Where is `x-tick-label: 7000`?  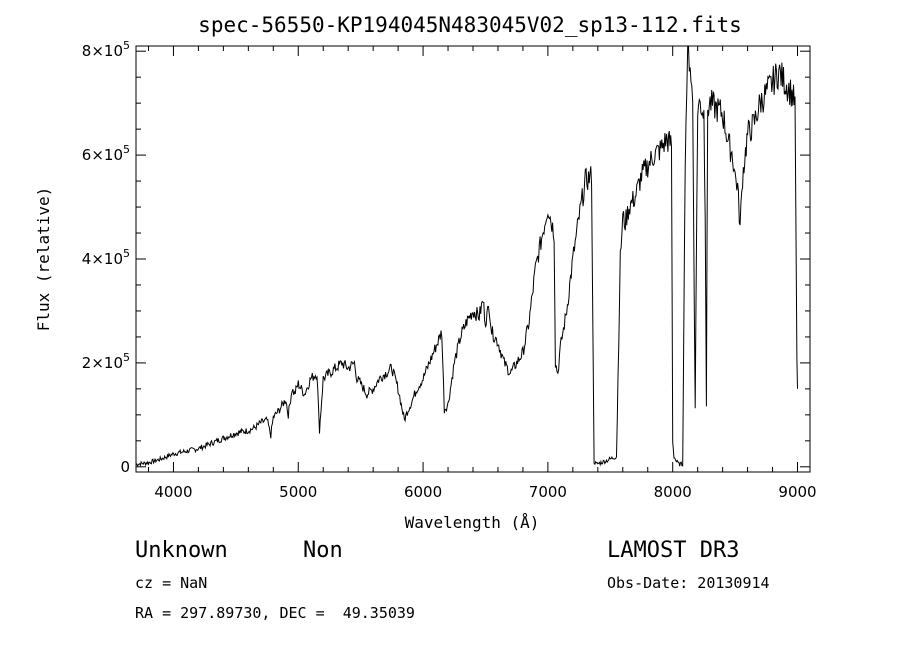
x-tick-label: 7000 is located at coordinates (548, 492).